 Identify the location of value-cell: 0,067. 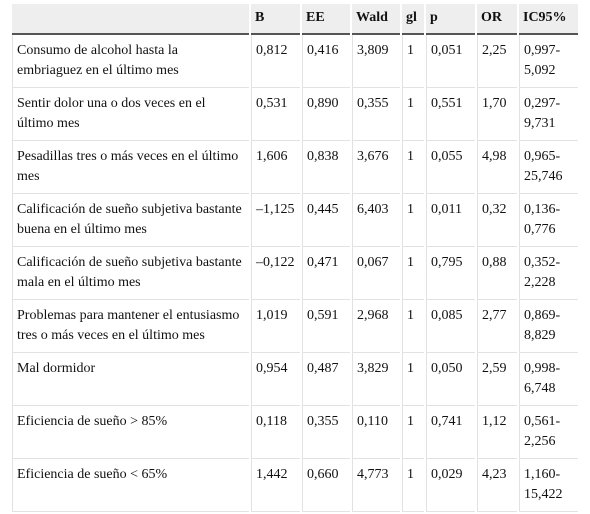
(376, 273).